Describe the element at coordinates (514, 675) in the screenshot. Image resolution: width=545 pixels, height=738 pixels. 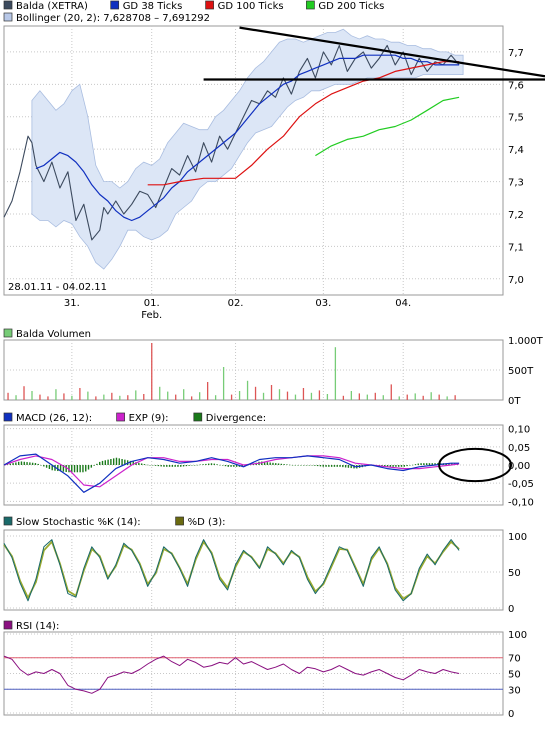
I see `rsi-y-tick: 50` at that location.